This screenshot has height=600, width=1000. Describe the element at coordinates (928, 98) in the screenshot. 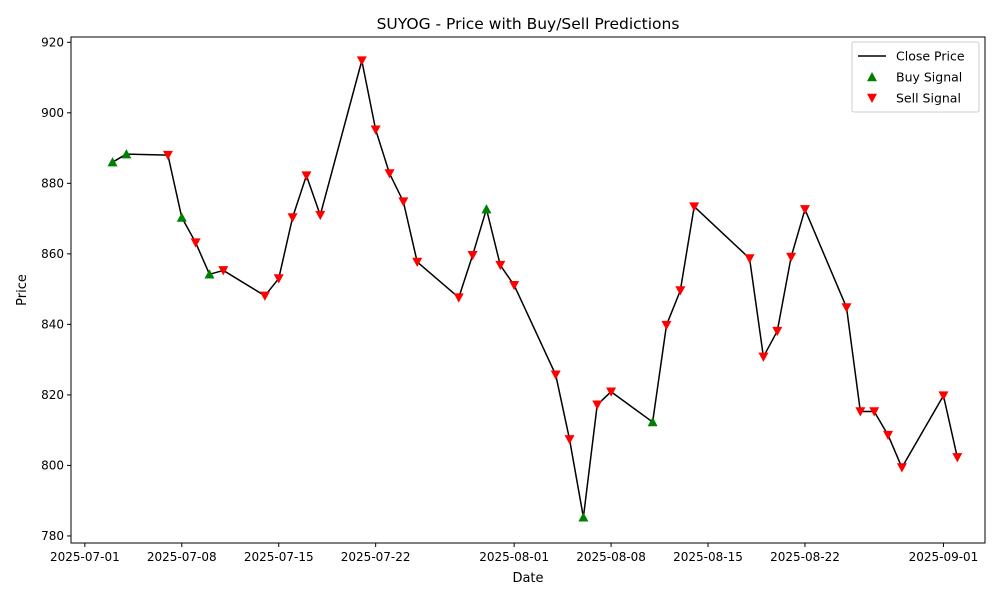

I see `legend-label: Sell Signal` at that location.